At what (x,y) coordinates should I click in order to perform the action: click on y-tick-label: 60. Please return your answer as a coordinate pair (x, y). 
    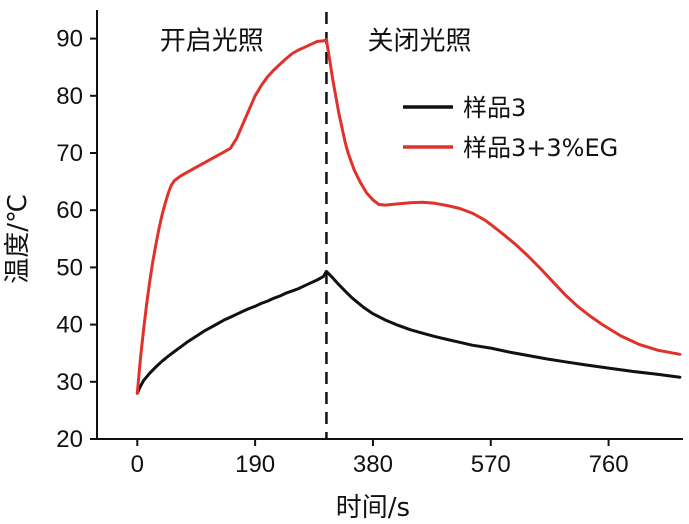
    Looking at the image, I should click on (69, 210).